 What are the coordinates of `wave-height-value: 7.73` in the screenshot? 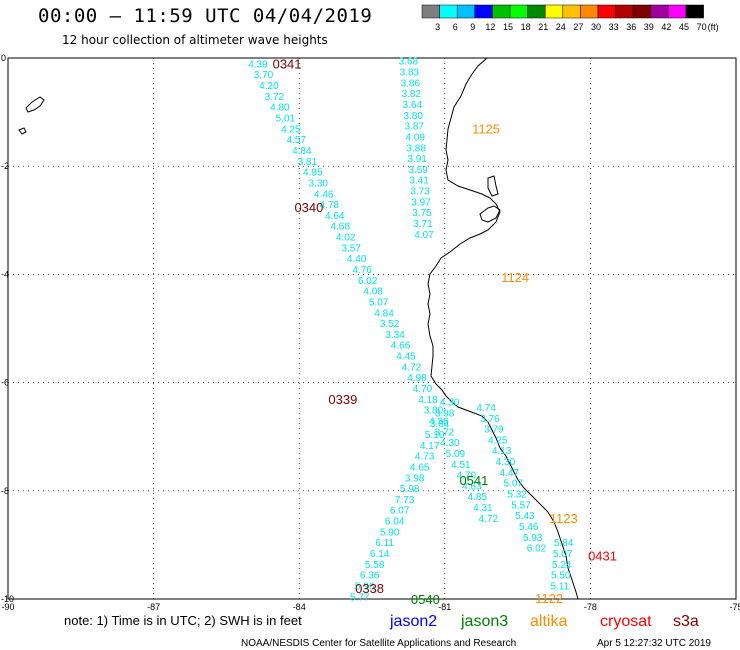 It's located at (405, 500).